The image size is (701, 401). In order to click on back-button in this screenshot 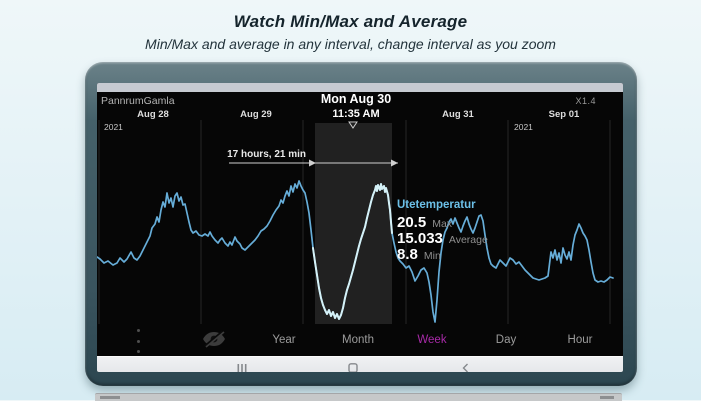, I will do `click(466, 366)`.